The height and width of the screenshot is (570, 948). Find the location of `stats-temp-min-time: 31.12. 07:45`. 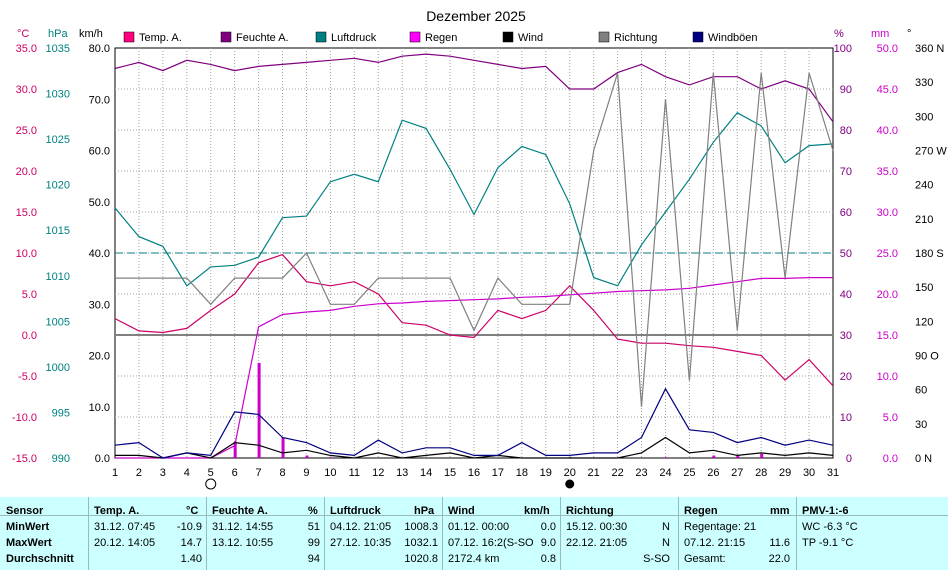

stats-temp-min-time: 31.12. 07:45 is located at coordinates (125, 527).